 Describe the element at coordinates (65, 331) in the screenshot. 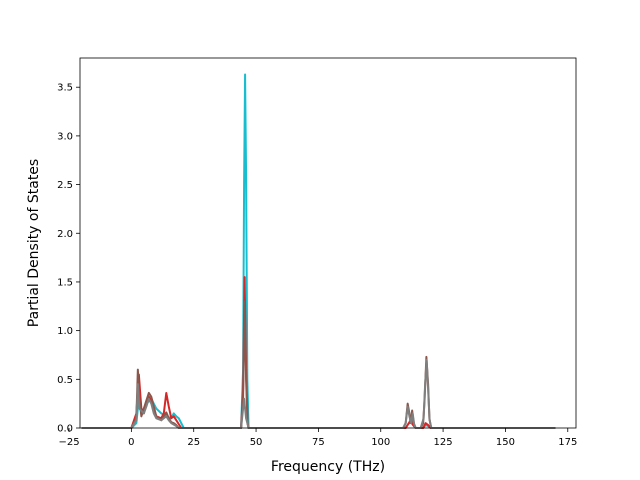

I see `y-tick-label: 1.0` at that location.